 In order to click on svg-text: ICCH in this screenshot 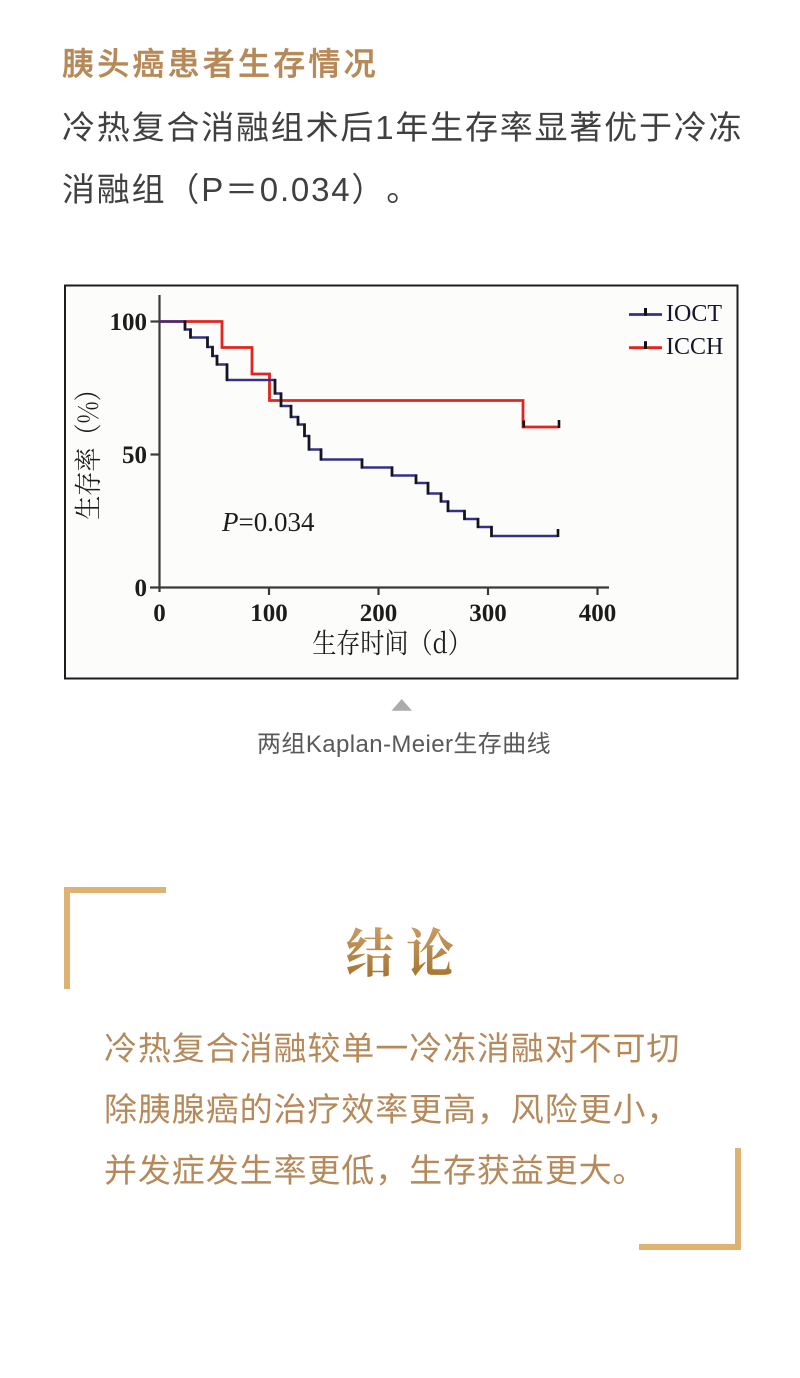, I will do `click(694, 347)`.